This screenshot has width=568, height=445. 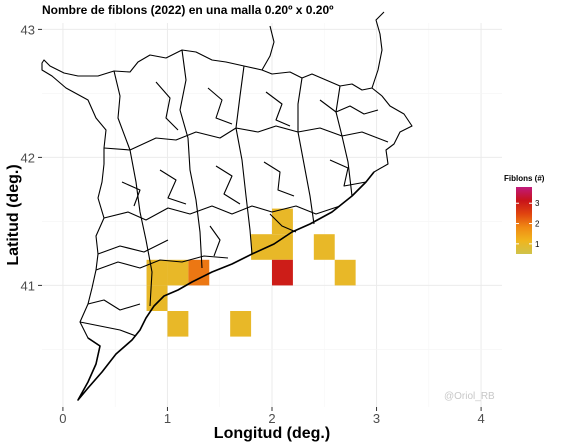 I want to click on credit-watermark: @Oriol_RB, so click(x=469, y=396).